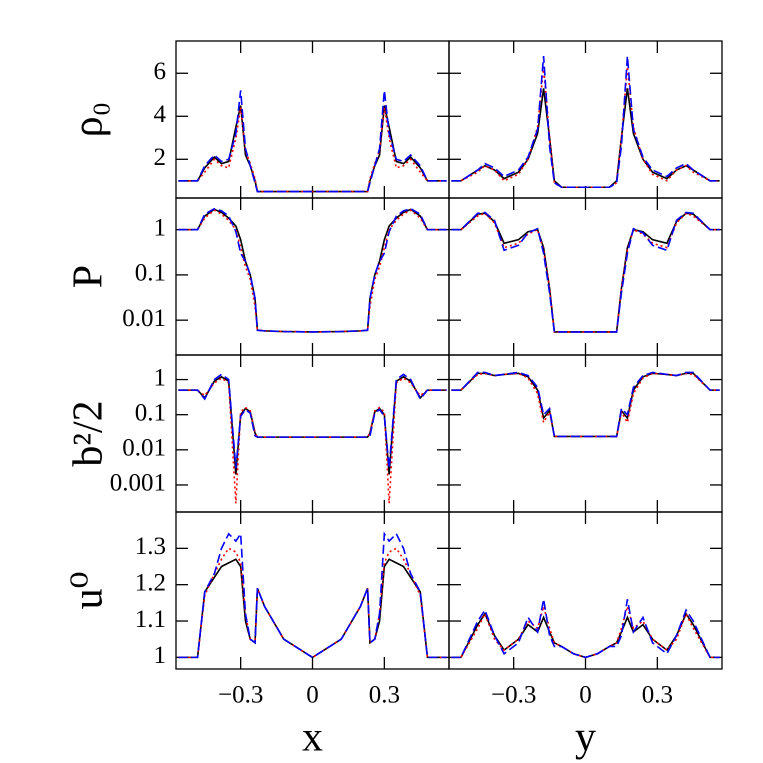 This screenshot has width=763, height=763. Describe the element at coordinates (160, 157) in the screenshot. I see `y-tick-label: 2` at that location.